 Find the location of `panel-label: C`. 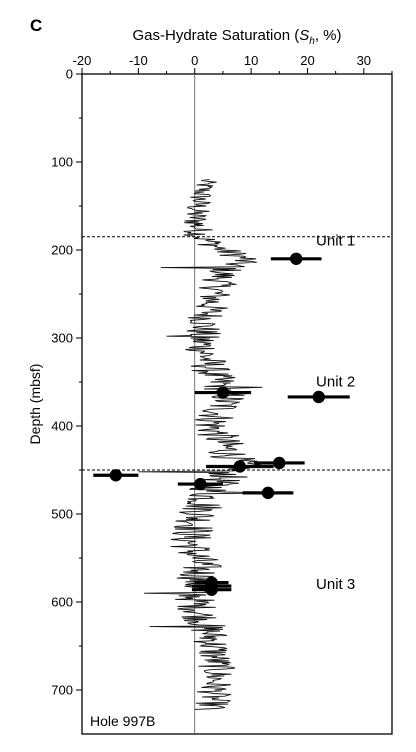

panel-label: C is located at coordinates (36, 25).